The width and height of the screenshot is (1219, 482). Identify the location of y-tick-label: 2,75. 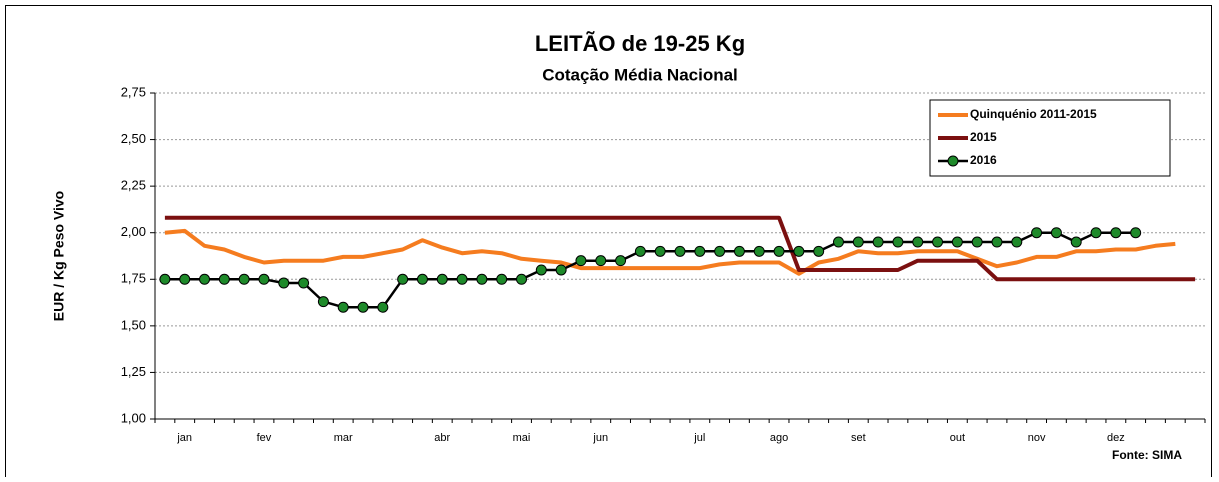
(133, 91).